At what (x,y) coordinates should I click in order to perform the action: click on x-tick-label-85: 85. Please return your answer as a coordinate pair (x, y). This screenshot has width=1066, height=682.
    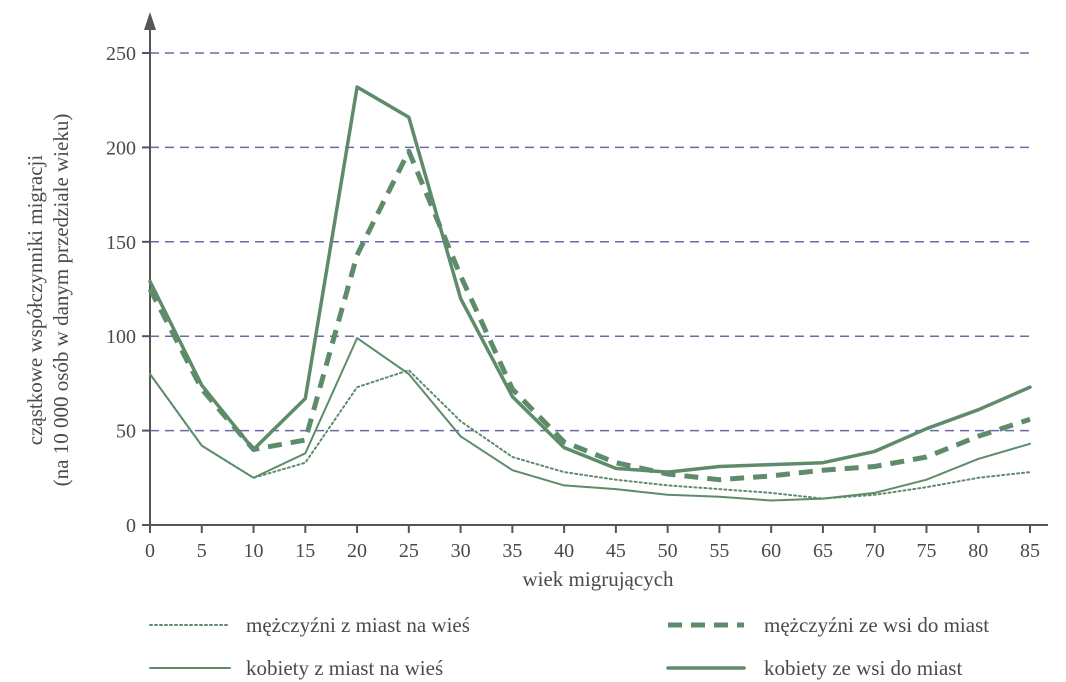
    Looking at the image, I should click on (1030, 551).